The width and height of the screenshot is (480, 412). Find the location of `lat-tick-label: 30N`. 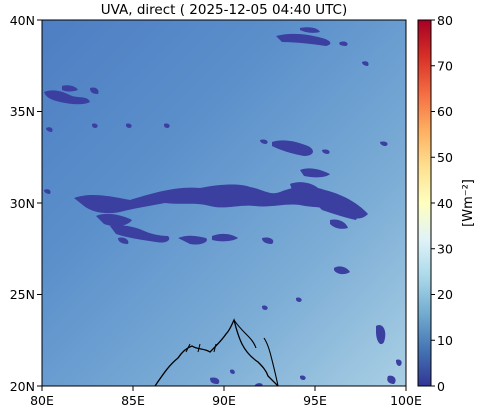

lat-tick-label: 30N is located at coordinates (22, 203).